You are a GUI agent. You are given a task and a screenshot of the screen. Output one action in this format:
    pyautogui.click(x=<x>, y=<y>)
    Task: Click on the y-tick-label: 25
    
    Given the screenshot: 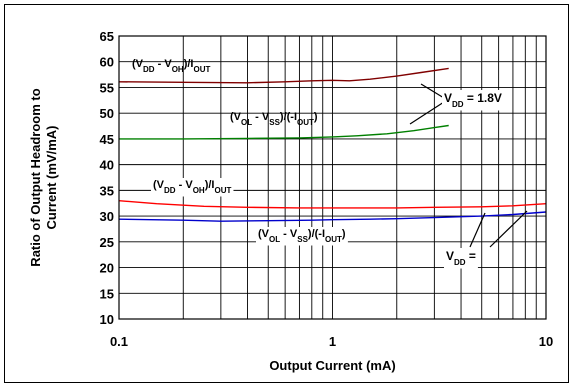 What is the action you would take?
    pyautogui.click(x=107, y=242)
    